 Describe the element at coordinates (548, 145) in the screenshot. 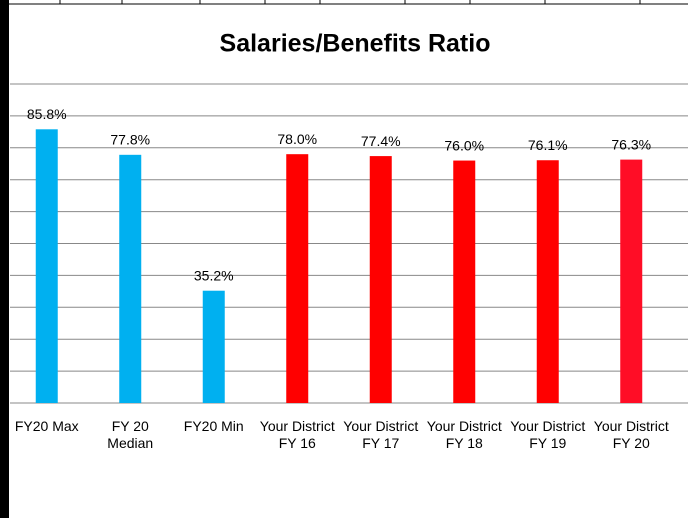

I see `value-label: 76.1%` at that location.